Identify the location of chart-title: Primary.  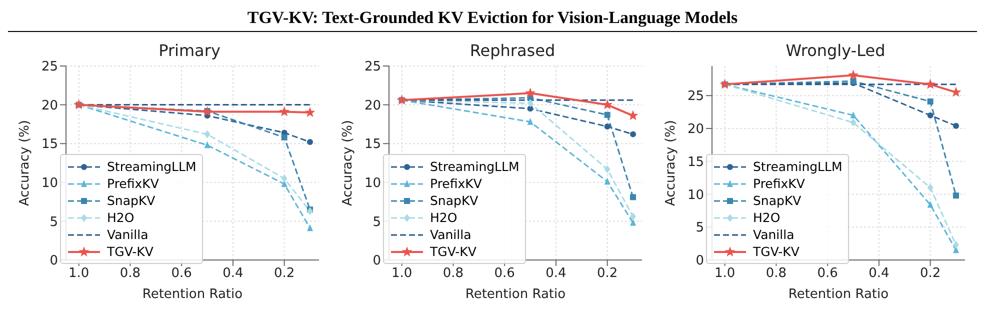
(189, 50).